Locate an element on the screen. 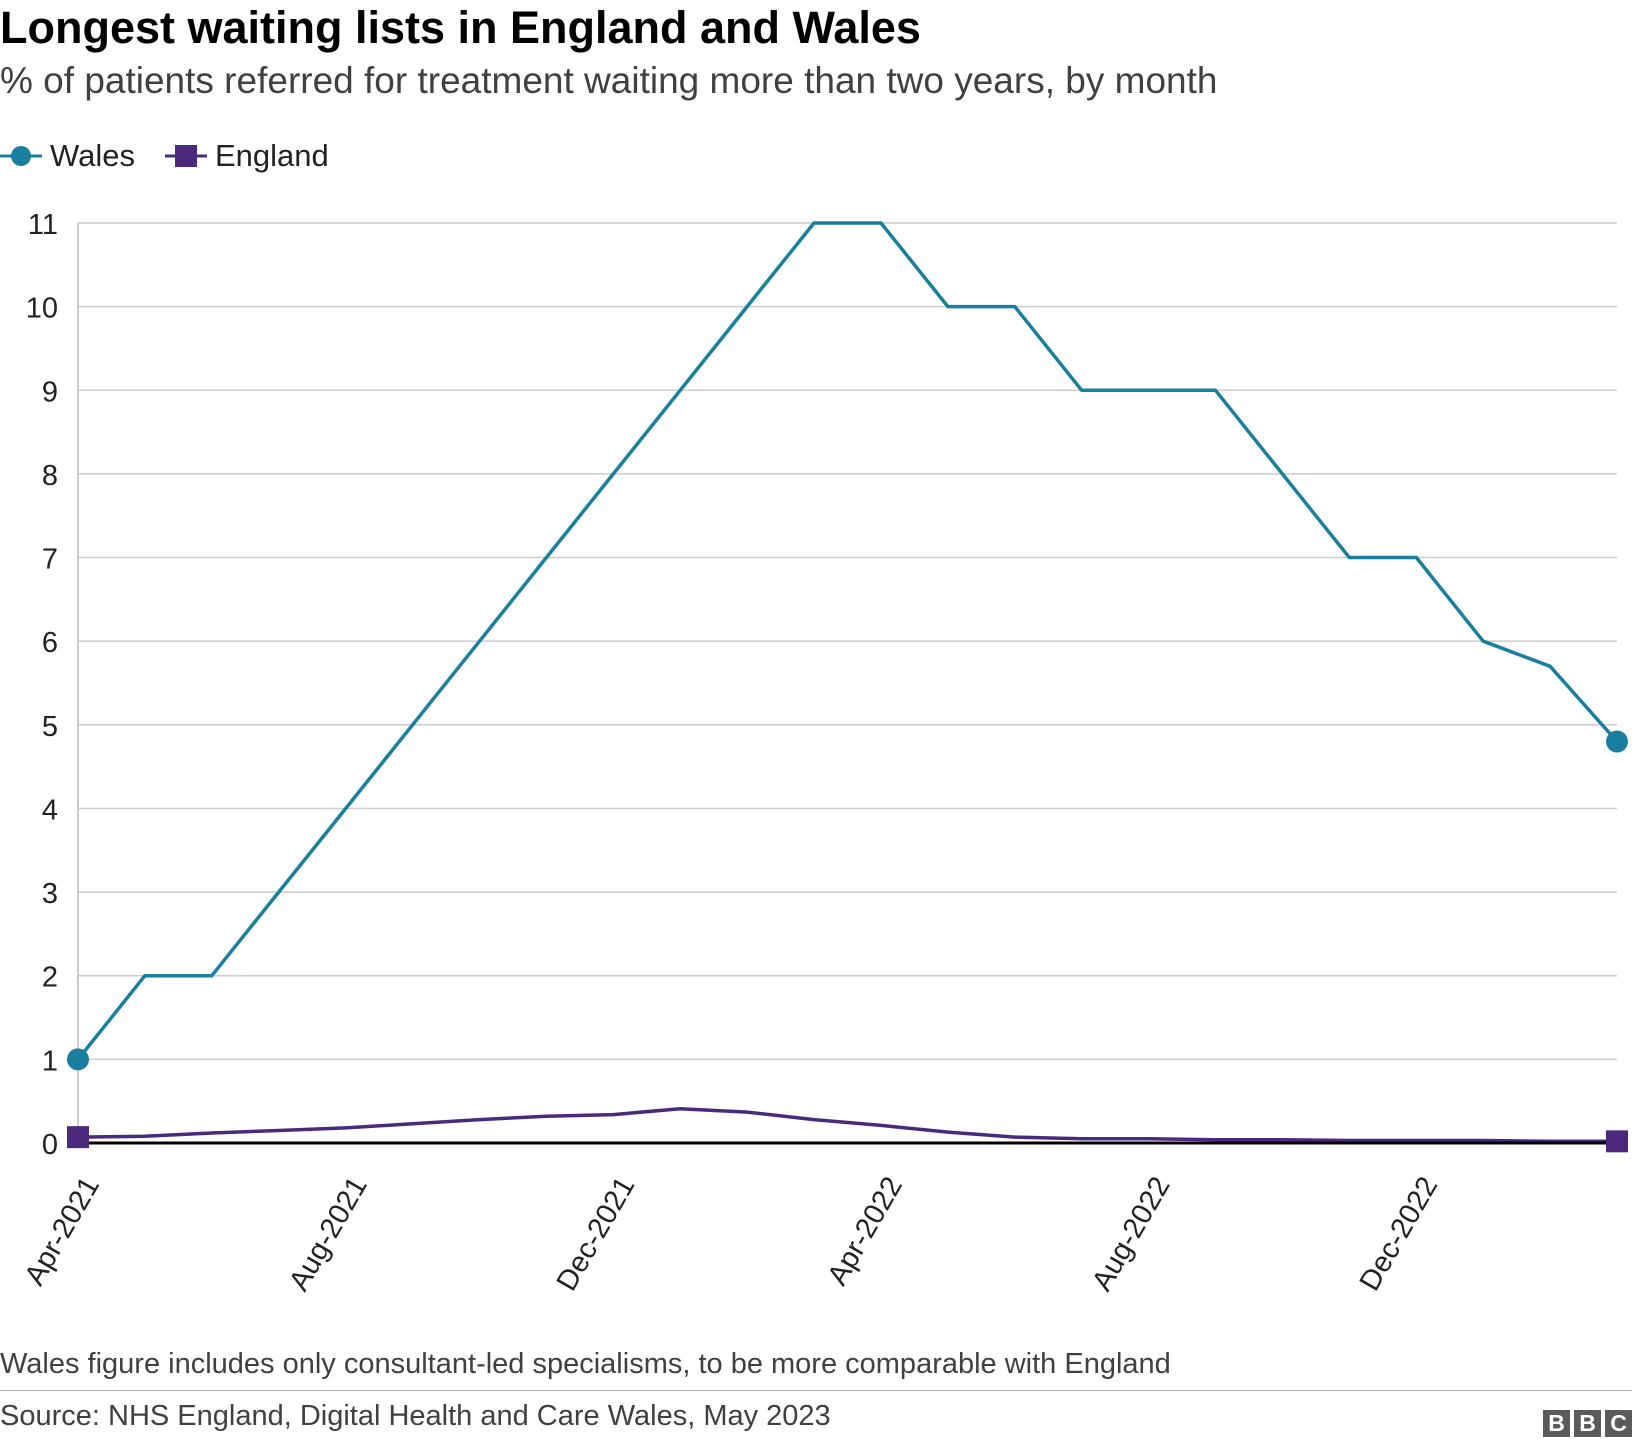 This screenshot has width=1632, height=1446. y-tick-label: 11 is located at coordinates (43, 225).